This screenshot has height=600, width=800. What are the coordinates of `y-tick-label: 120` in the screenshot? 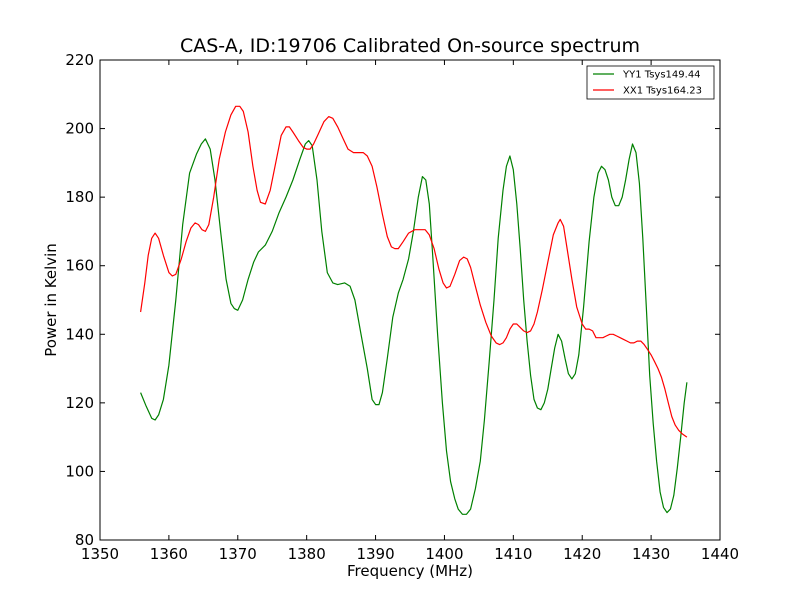 It's located at (79, 403).